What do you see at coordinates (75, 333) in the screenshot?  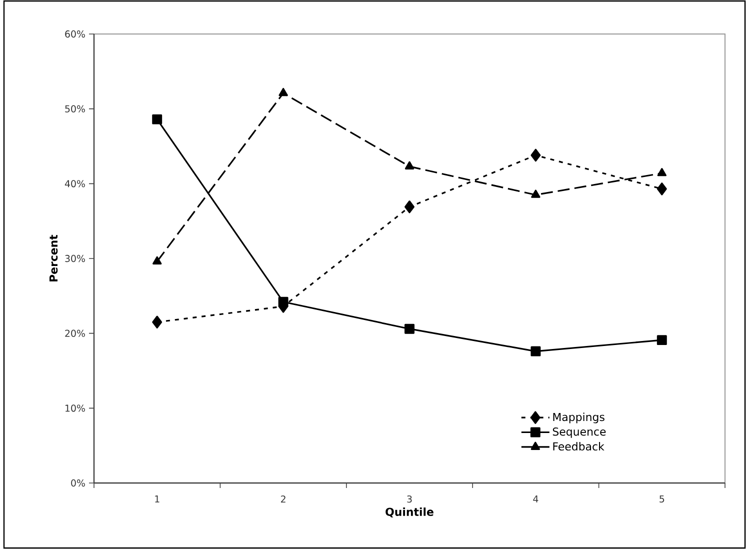 I see `y-tick-label: 20%` at bounding box center [75, 333].